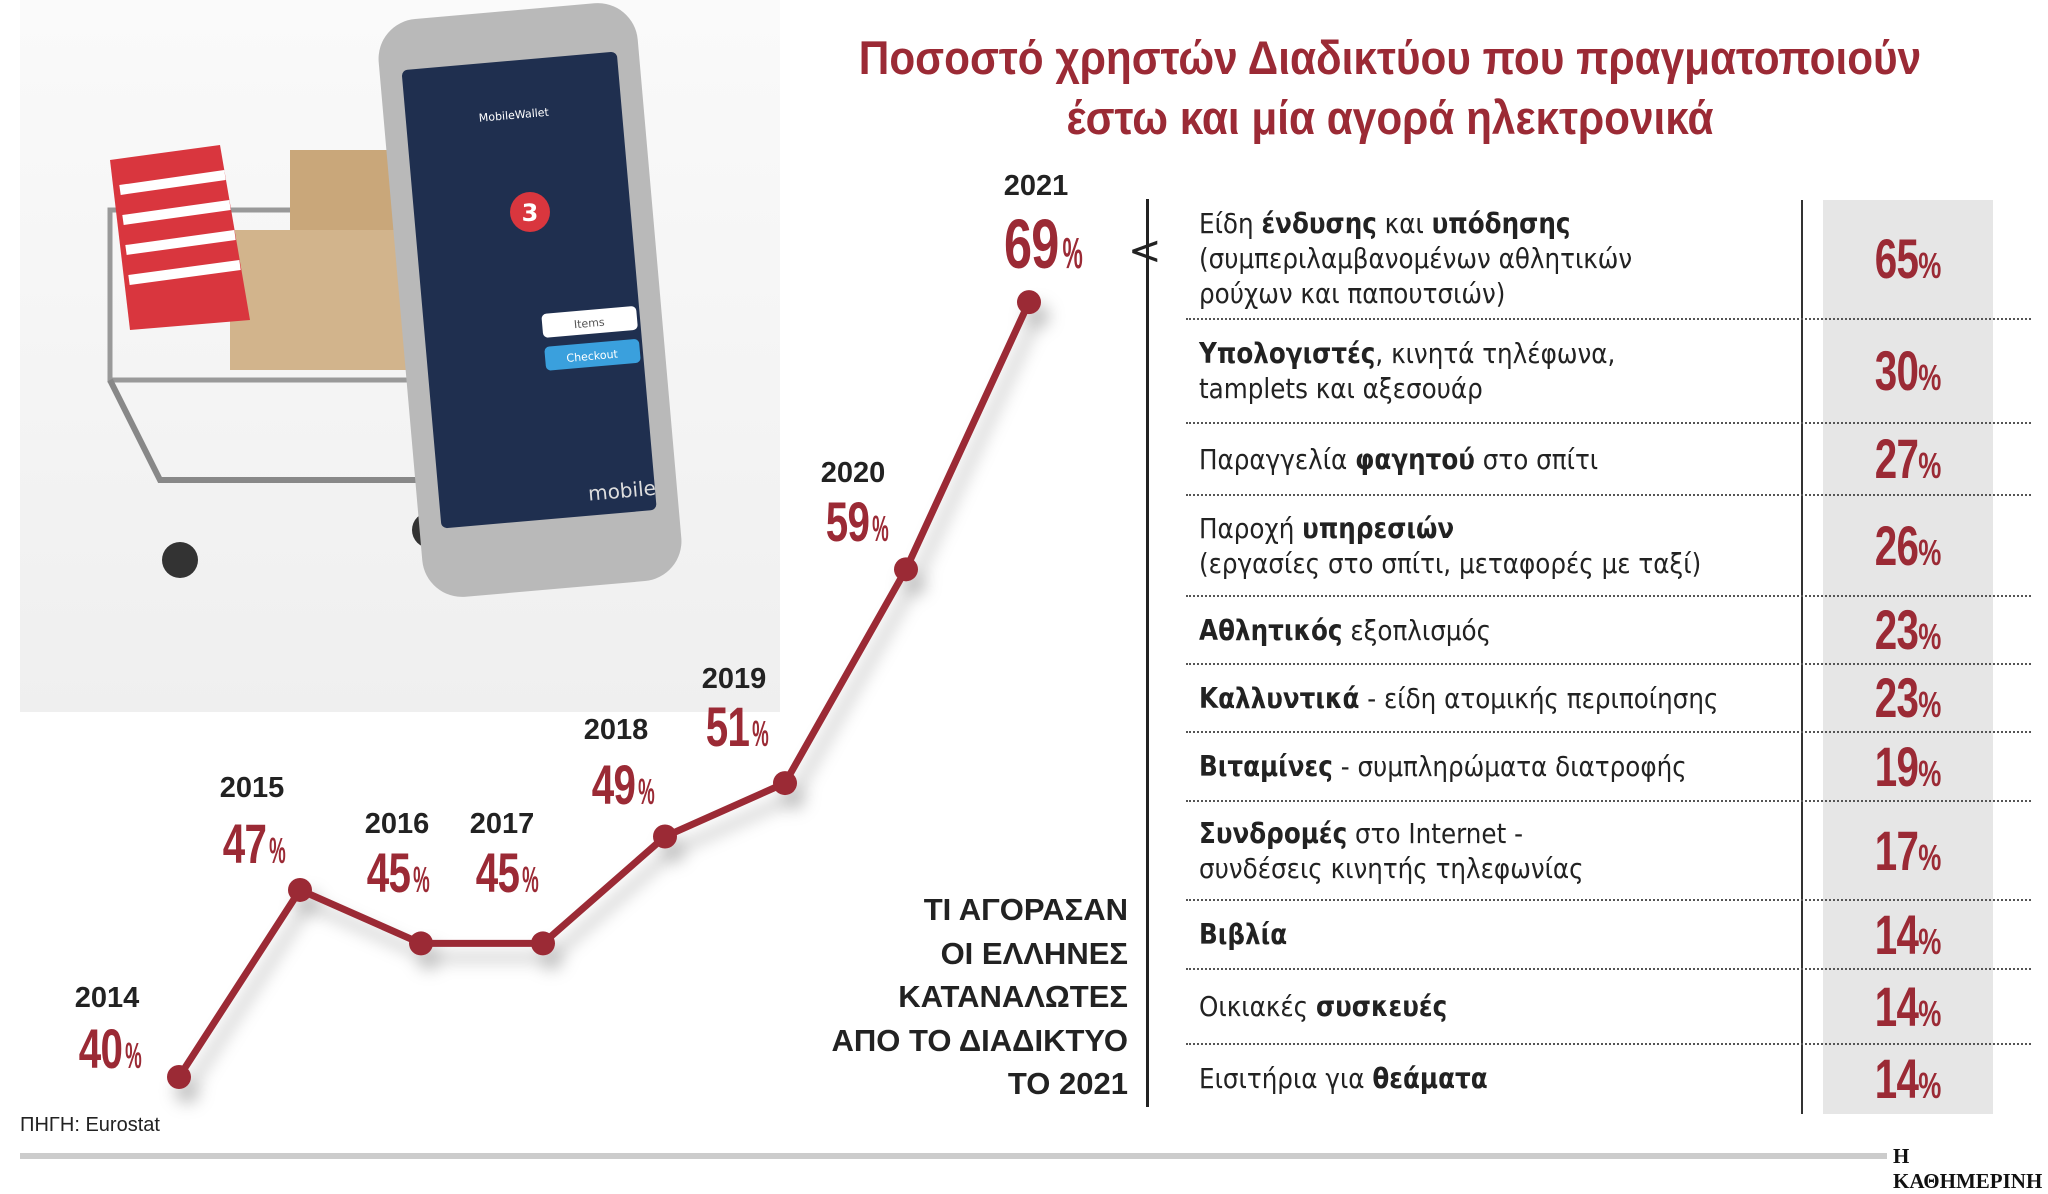  Describe the element at coordinates (1043, 244) in the screenshot. I see `value-label: 69%` at that location.